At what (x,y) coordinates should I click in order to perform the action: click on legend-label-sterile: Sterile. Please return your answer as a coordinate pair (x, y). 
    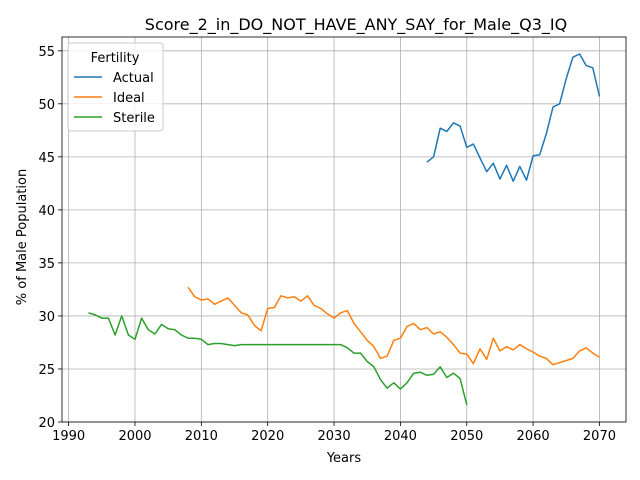
    Looking at the image, I should click on (134, 118).